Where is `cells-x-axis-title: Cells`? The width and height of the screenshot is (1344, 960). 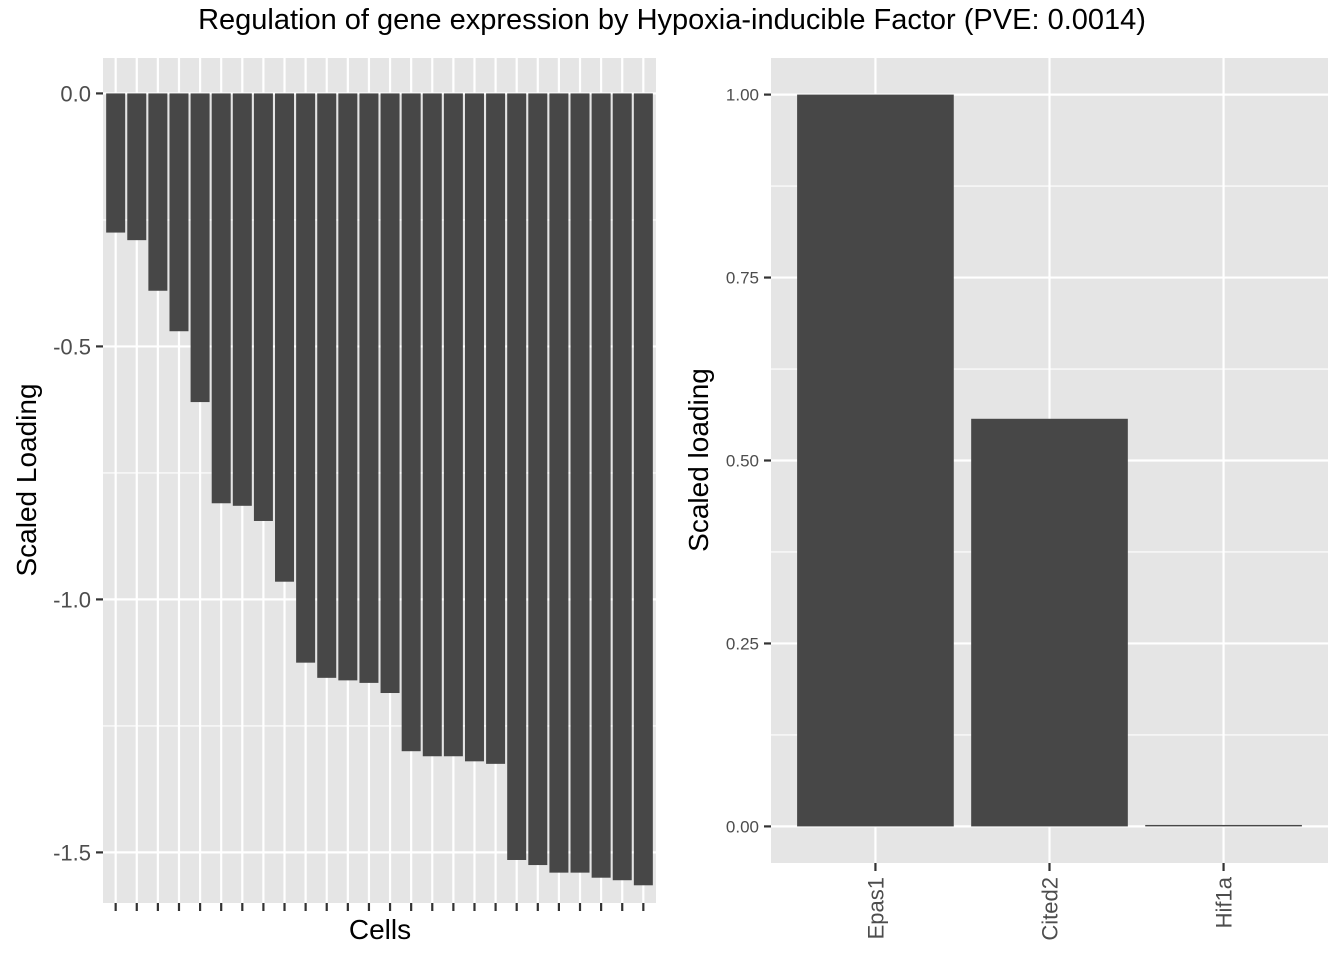
cells-x-axis-title: Cells is located at coordinates (380, 929).